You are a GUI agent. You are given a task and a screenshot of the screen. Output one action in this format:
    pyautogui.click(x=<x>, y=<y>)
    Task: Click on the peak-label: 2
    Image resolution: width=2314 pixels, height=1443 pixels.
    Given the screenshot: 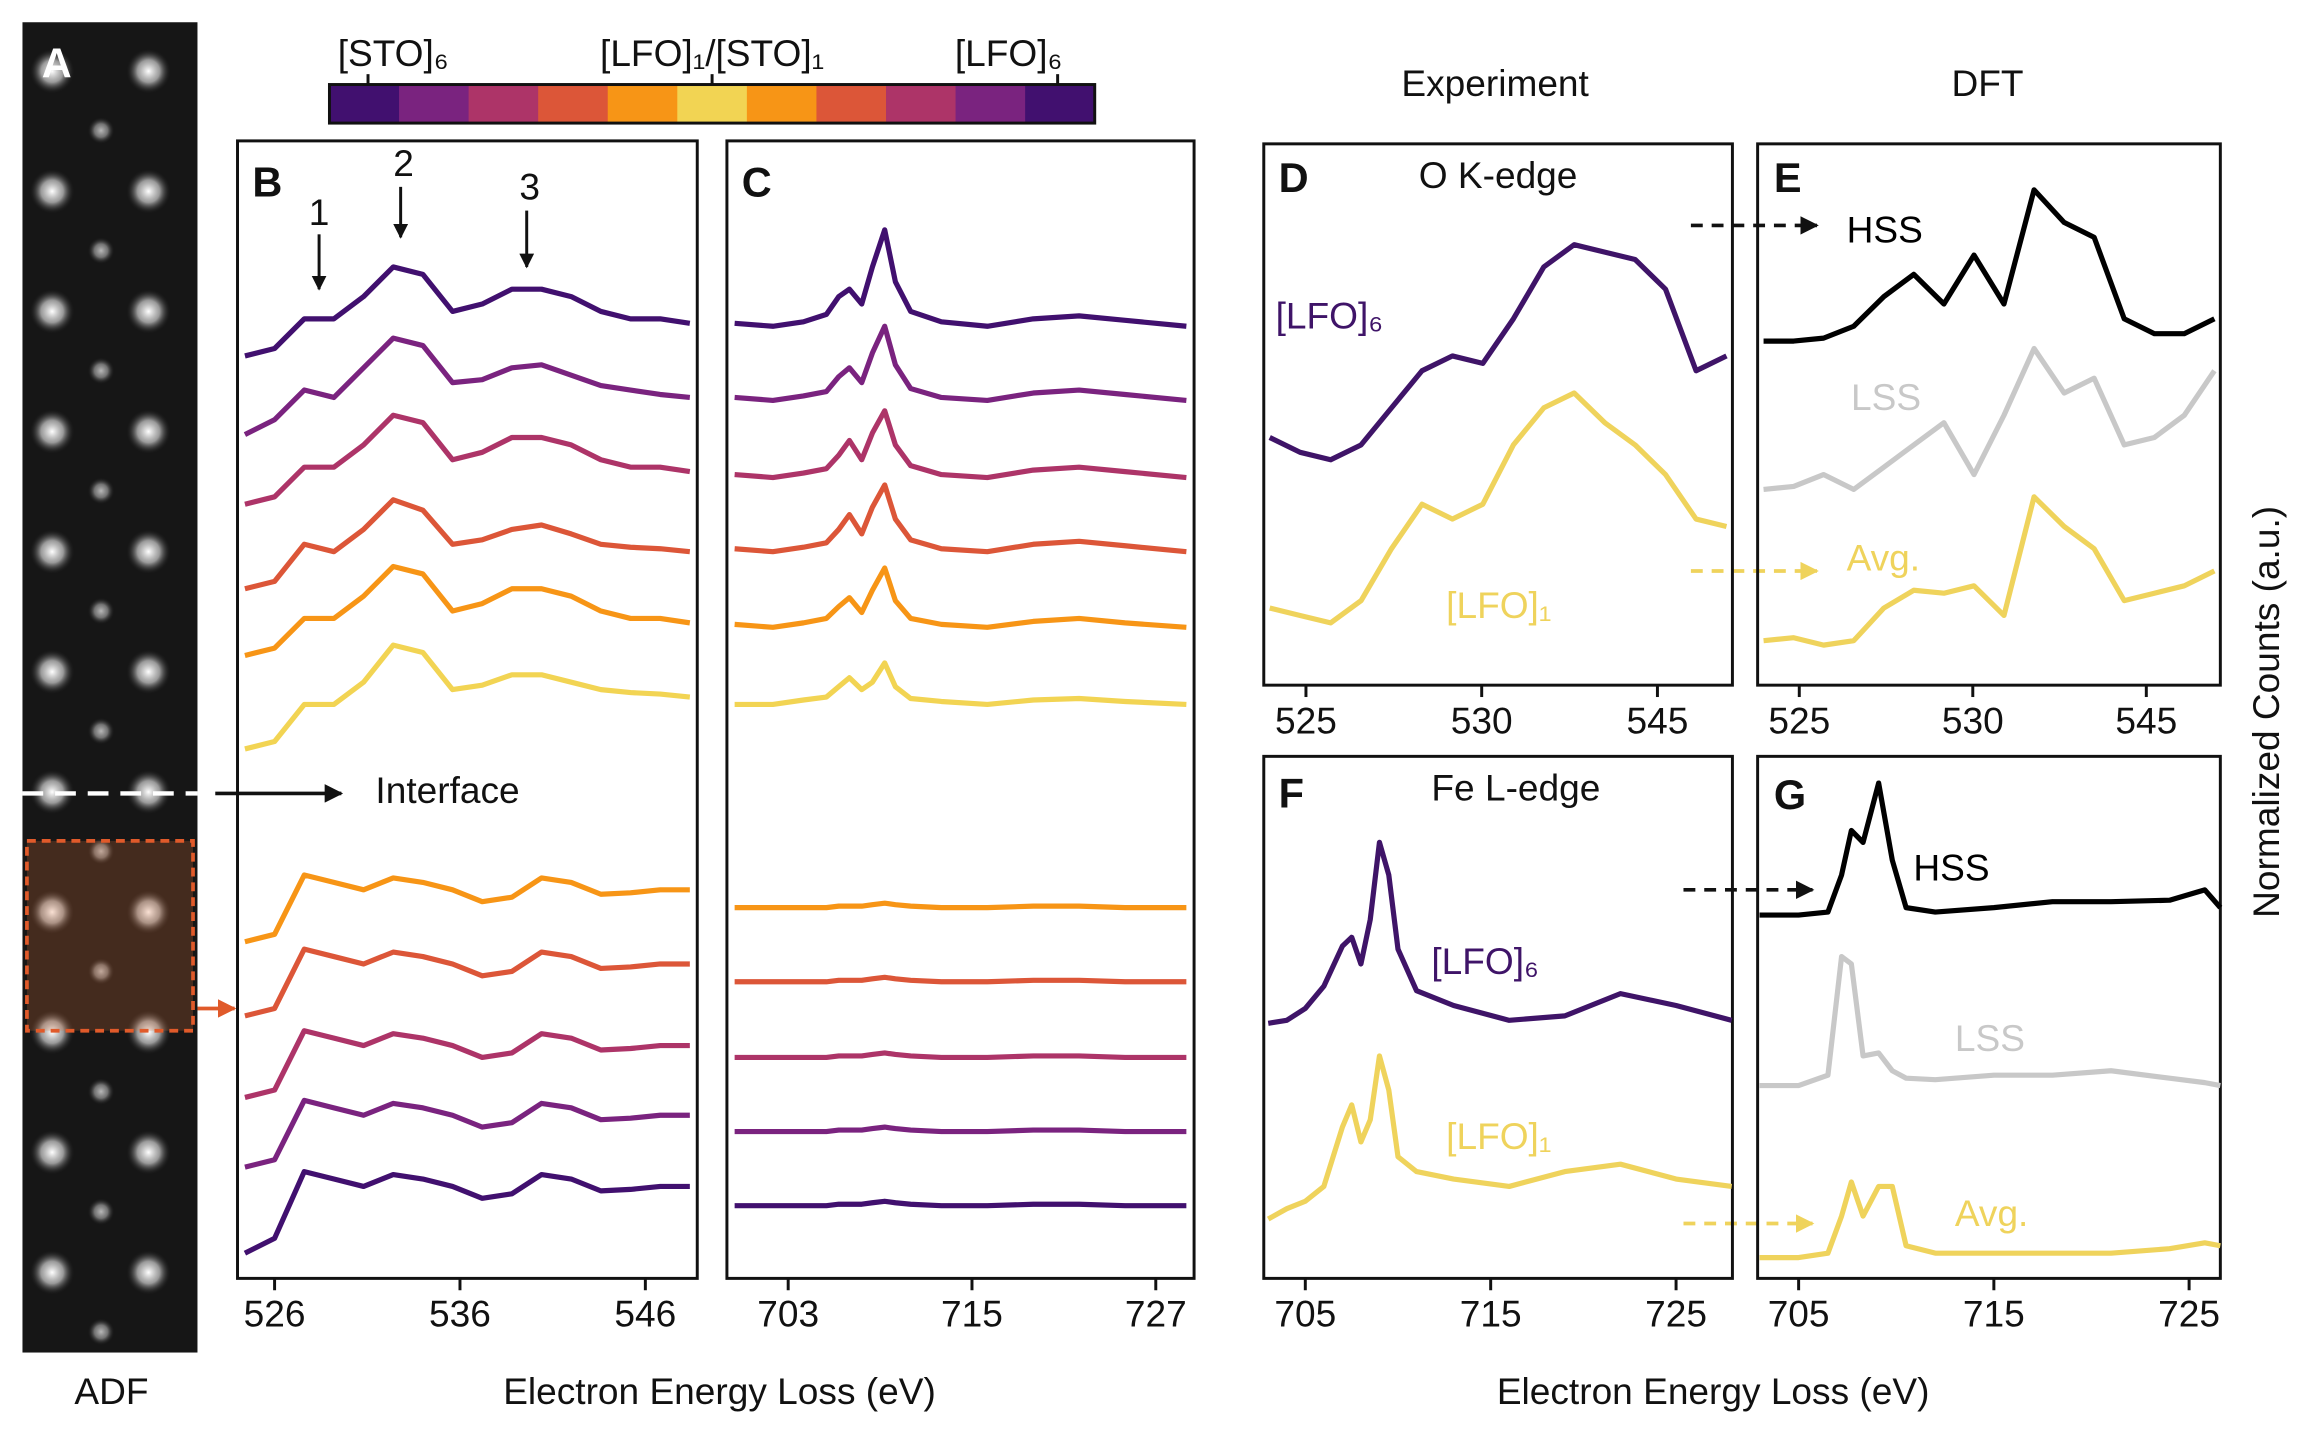 What is the action you would take?
    pyautogui.click(x=403, y=163)
    